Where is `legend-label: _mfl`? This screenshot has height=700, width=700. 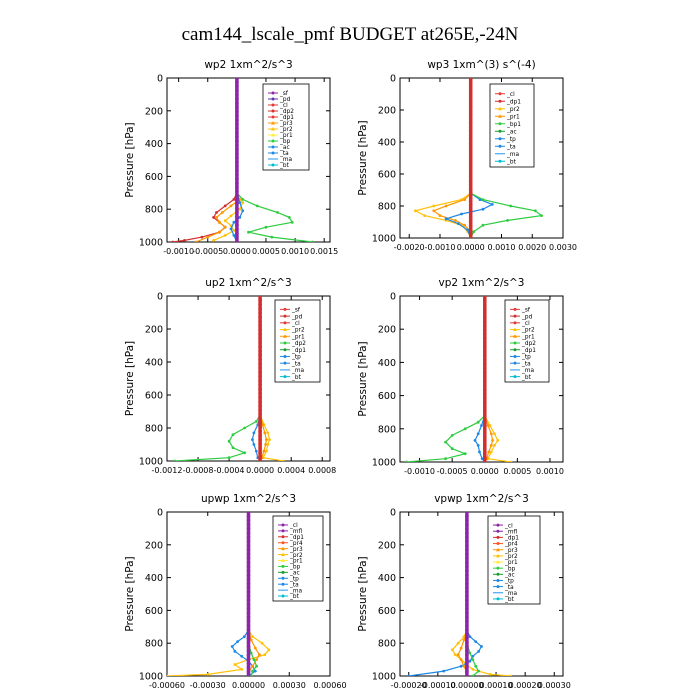 legend-label: _mfl is located at coordinates (511, 532).